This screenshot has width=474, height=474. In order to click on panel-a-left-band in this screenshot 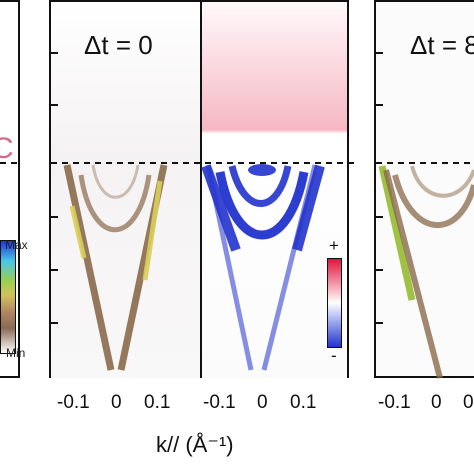, I will do `click(89, 267)`.